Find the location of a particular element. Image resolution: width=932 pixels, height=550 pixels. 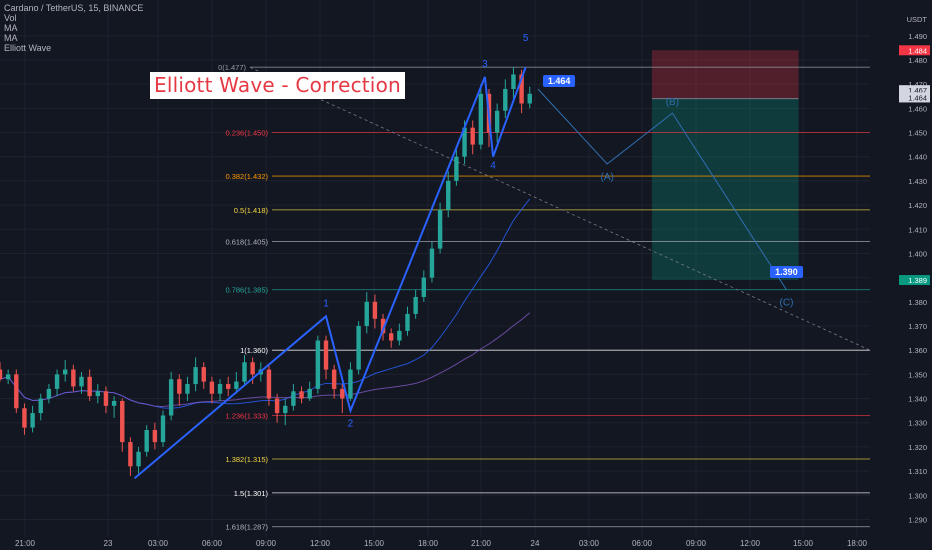

fib-label-0: 0(1.477) is located at coordinates (232, 67).